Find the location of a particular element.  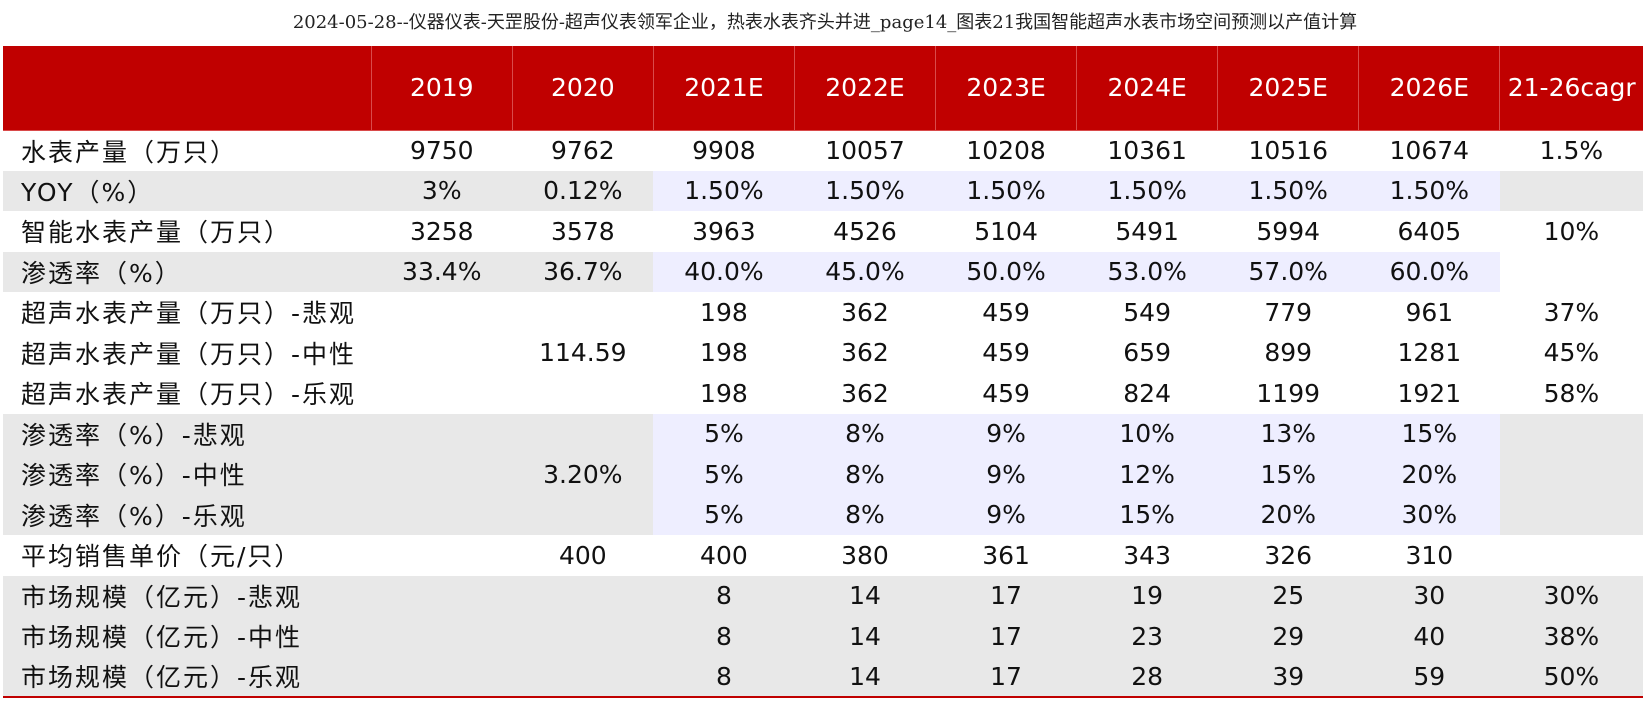

row-label: 渗透率（%）-乐观 is located at coordinates (187, 514).